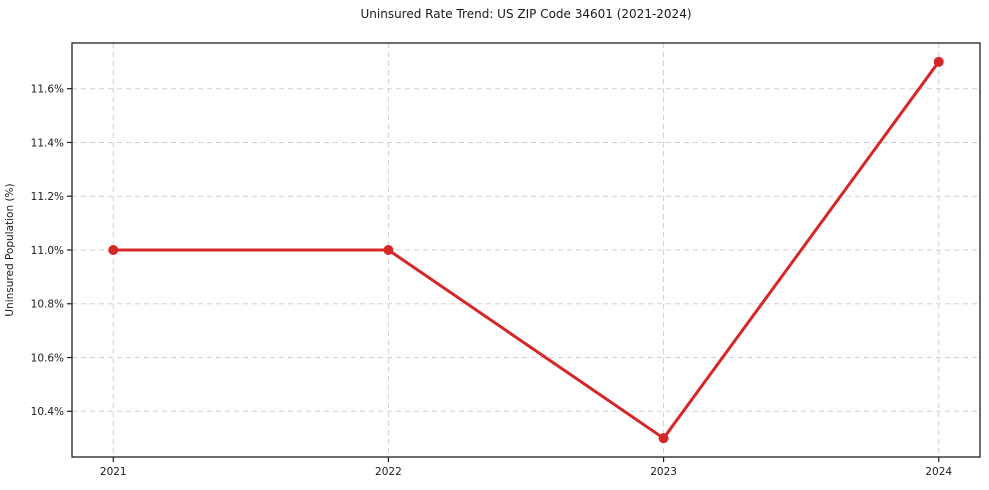  I want to click on y-tick-label: 10.4%, so click(47, 412).